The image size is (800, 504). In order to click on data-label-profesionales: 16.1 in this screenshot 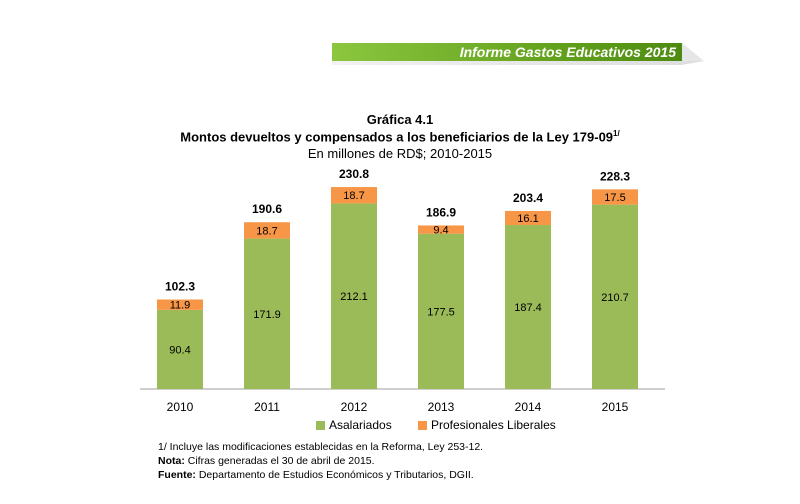, I will do `click(527, 219)`.